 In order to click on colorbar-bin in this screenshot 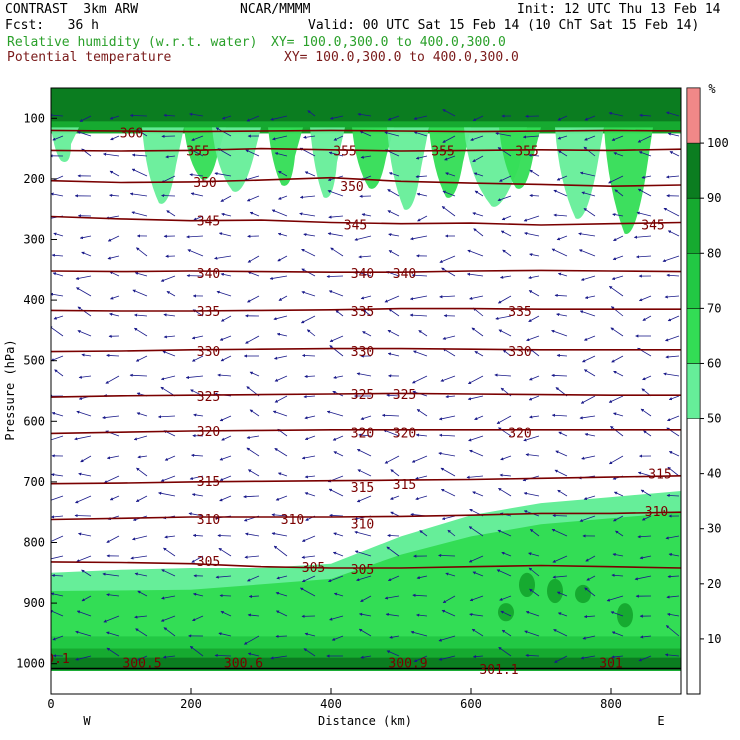, I will do `click(693, 170)`.